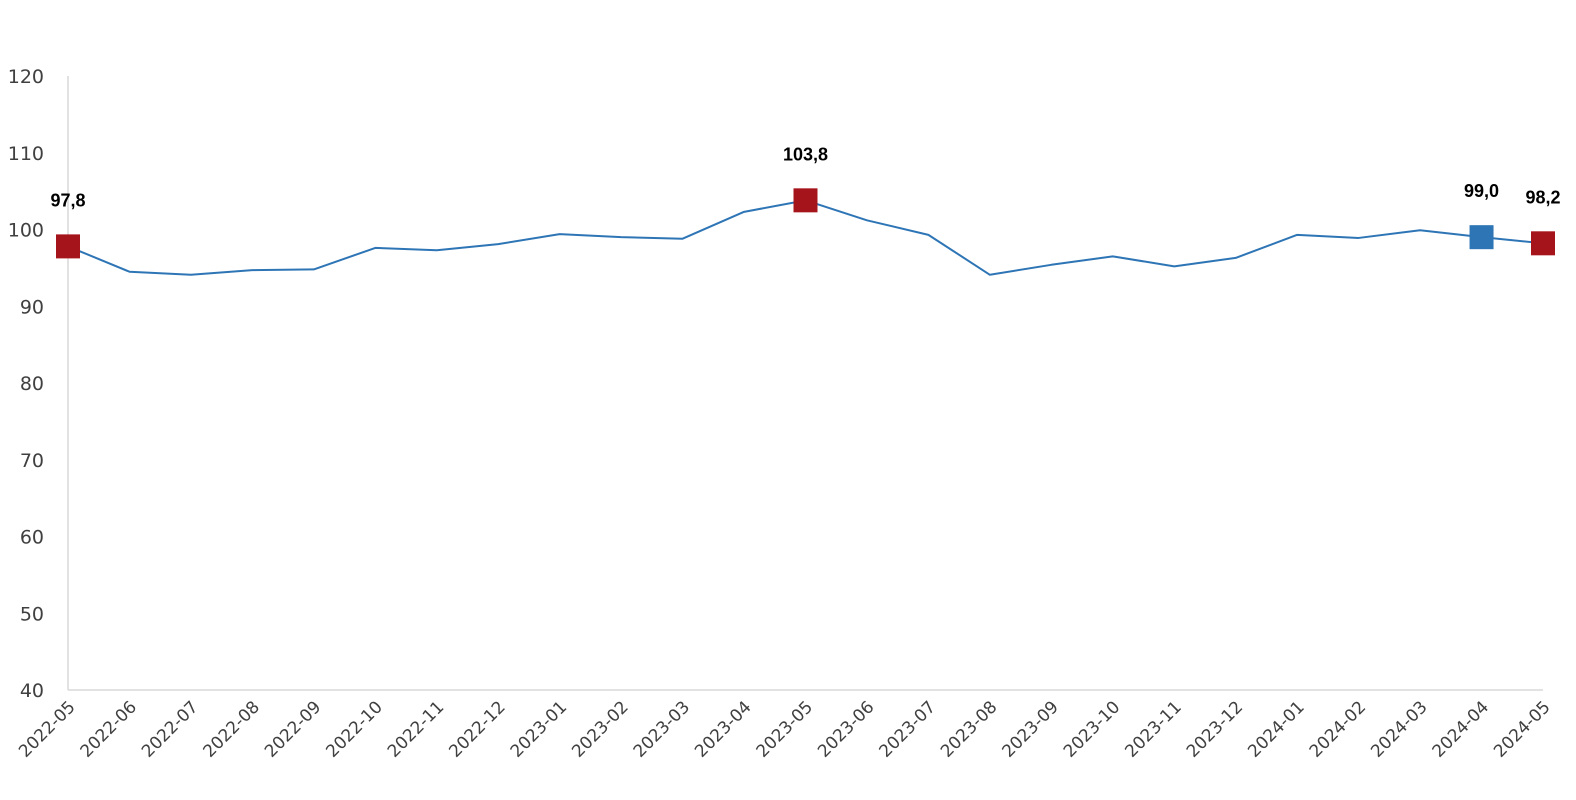 The image size is (1576, 800). What do you see at coordinates (477, 729) in the screenshot?
I see `x-tick-label: 2022-12` at bounding box center [477, 729].